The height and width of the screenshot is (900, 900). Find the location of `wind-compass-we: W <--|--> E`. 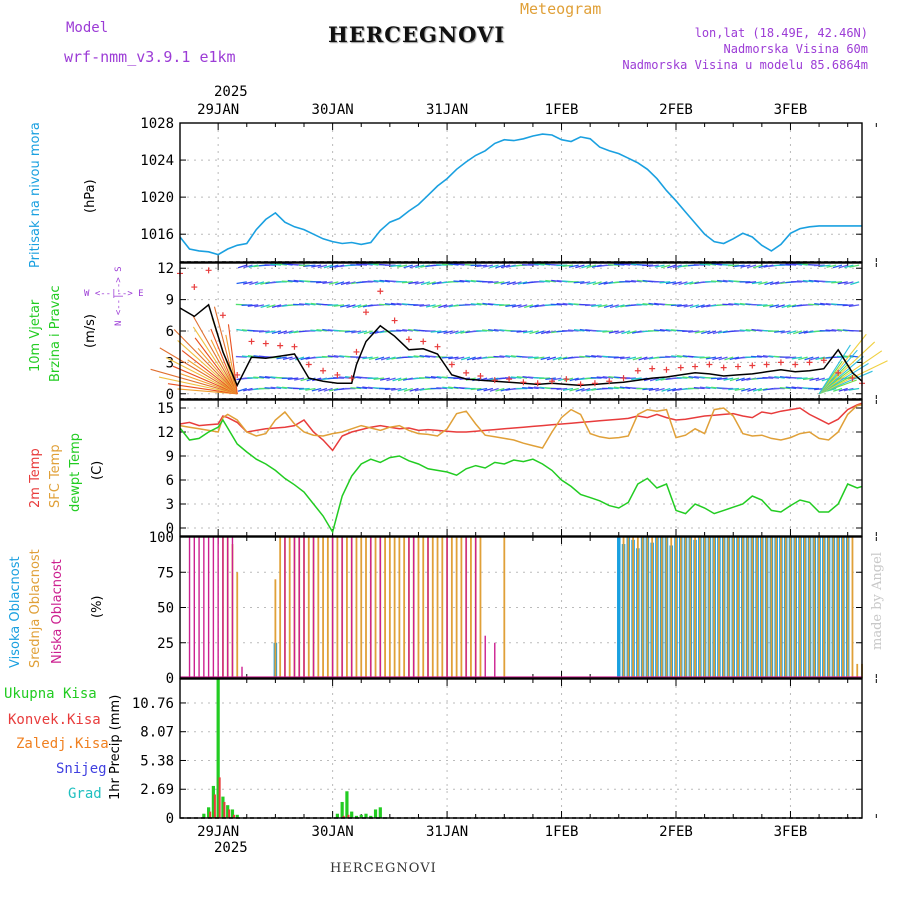

wind-compass-we: W <--|--> E is located at coordinates (114, 294).